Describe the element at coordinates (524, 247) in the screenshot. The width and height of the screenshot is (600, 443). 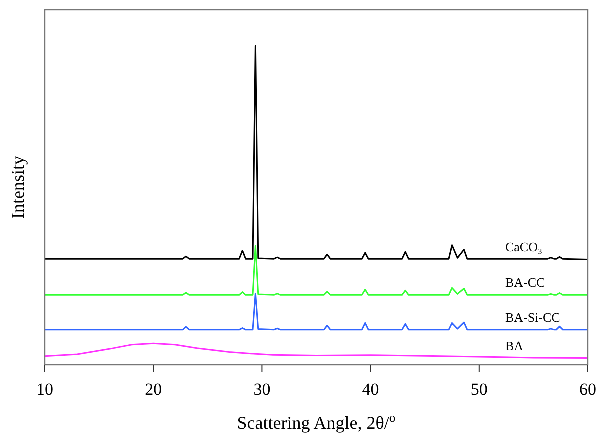
I see `series-label: CaCO₃` at that location.